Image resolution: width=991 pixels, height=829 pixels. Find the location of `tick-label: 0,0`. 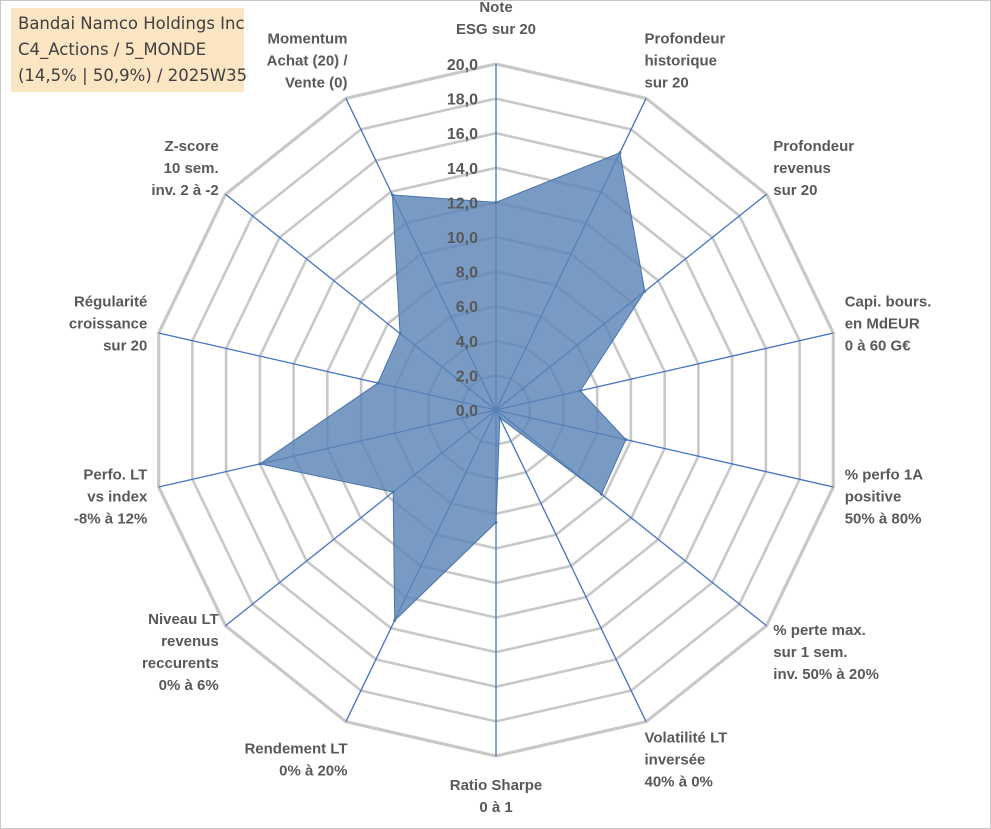

tick-label: 0,0 is located at coordinates (467, 411).